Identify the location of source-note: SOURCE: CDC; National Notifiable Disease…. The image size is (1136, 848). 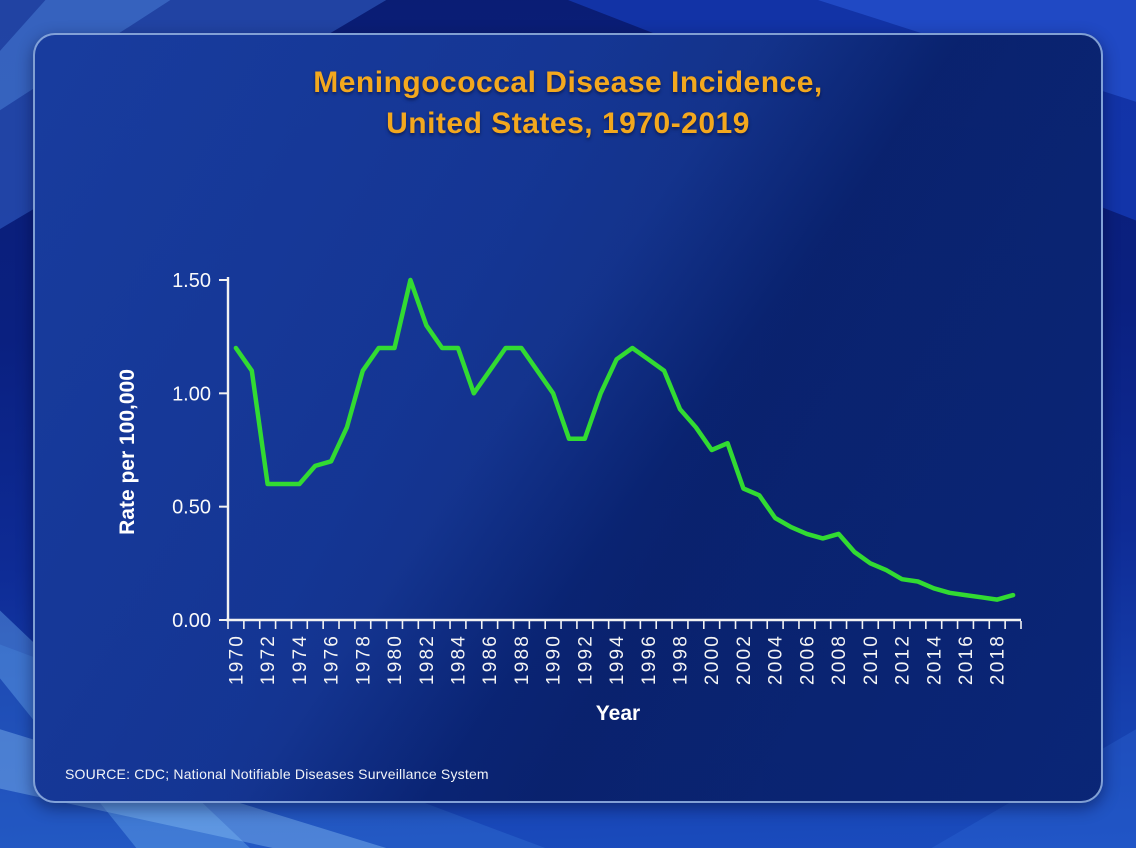
(277, 774).